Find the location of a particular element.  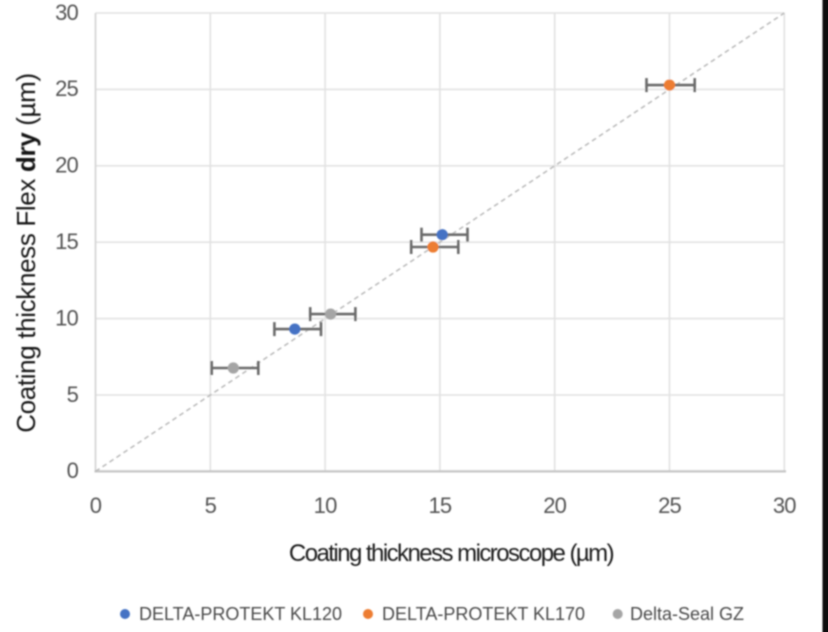

svg-text:Coating thickness microscope (: Coating thickness microscope (µm) is located at coordinates (451, 553).